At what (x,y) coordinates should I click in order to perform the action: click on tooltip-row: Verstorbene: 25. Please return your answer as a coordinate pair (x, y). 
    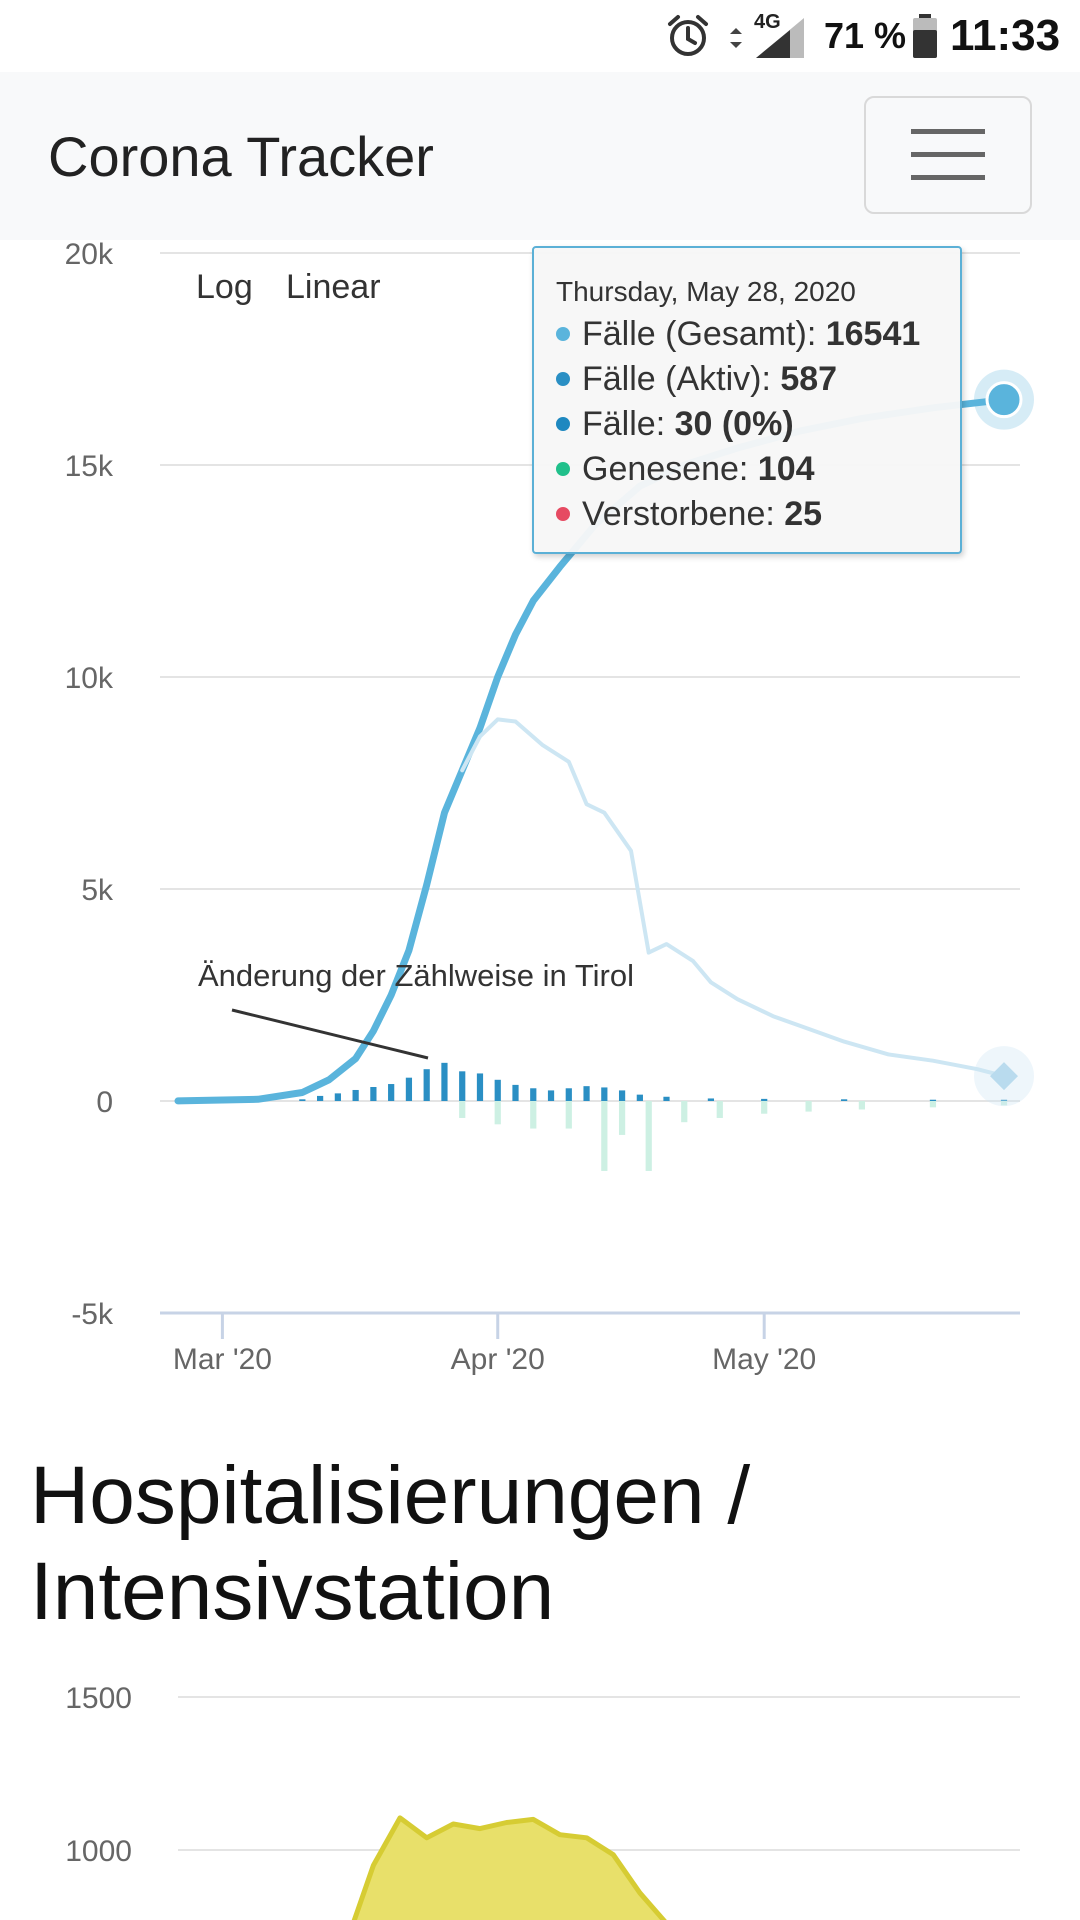
    Looking at the image, I should click on (758, 514).